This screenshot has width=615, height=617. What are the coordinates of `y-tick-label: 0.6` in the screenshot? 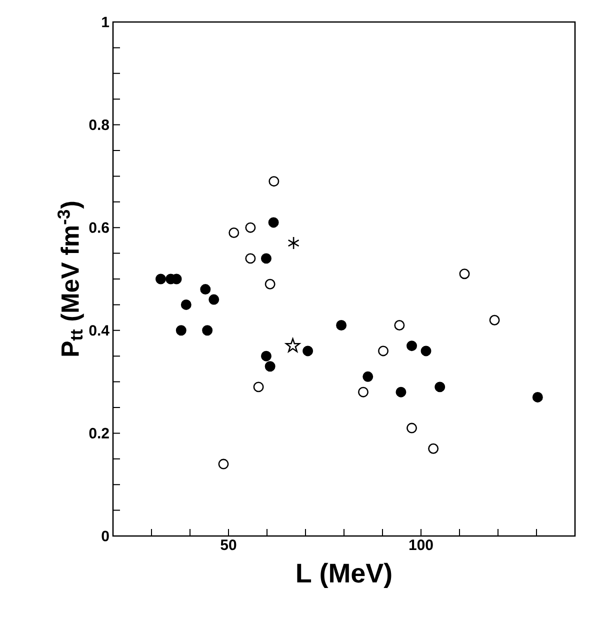 It's located at (99, 227).